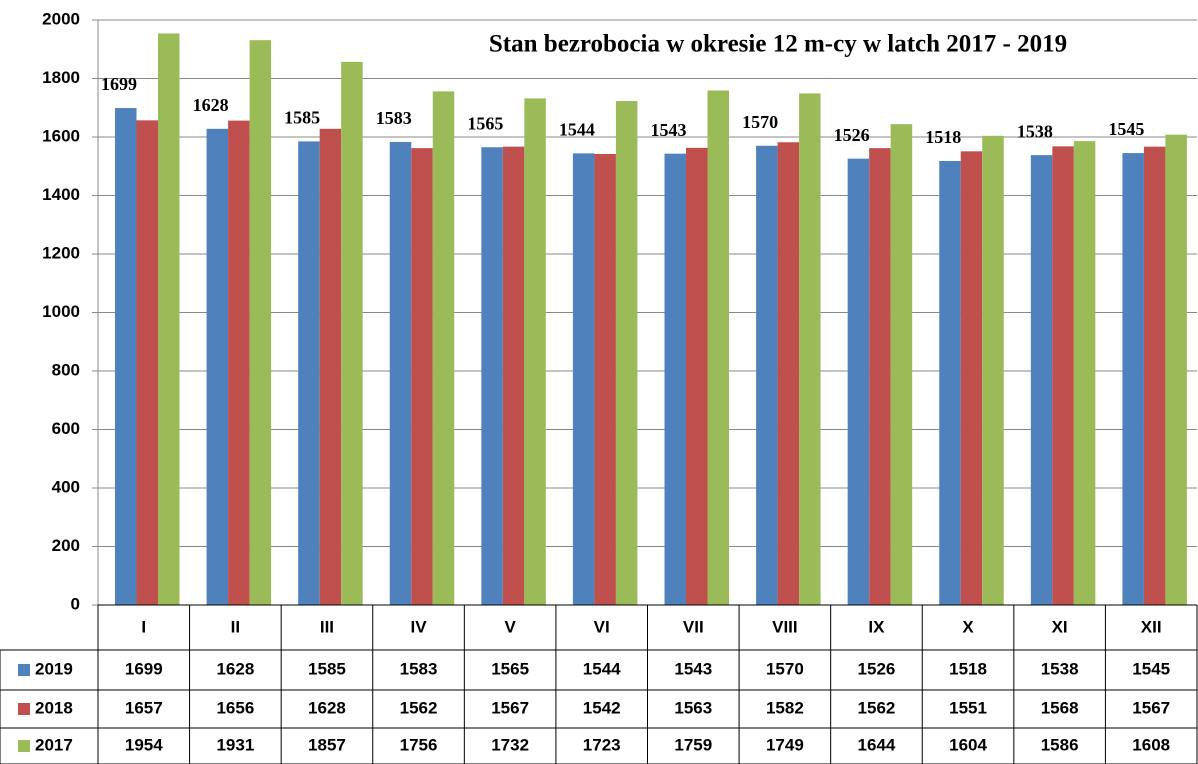  I want to click on data-label: 1518, so click(943, 137).